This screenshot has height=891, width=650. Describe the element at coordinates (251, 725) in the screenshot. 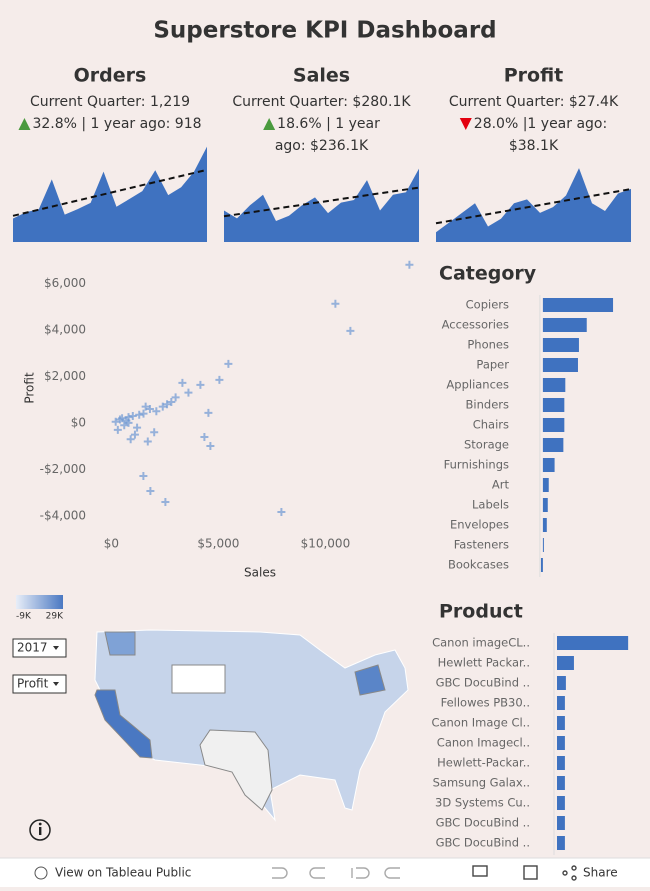

I see `us-map` at that location.